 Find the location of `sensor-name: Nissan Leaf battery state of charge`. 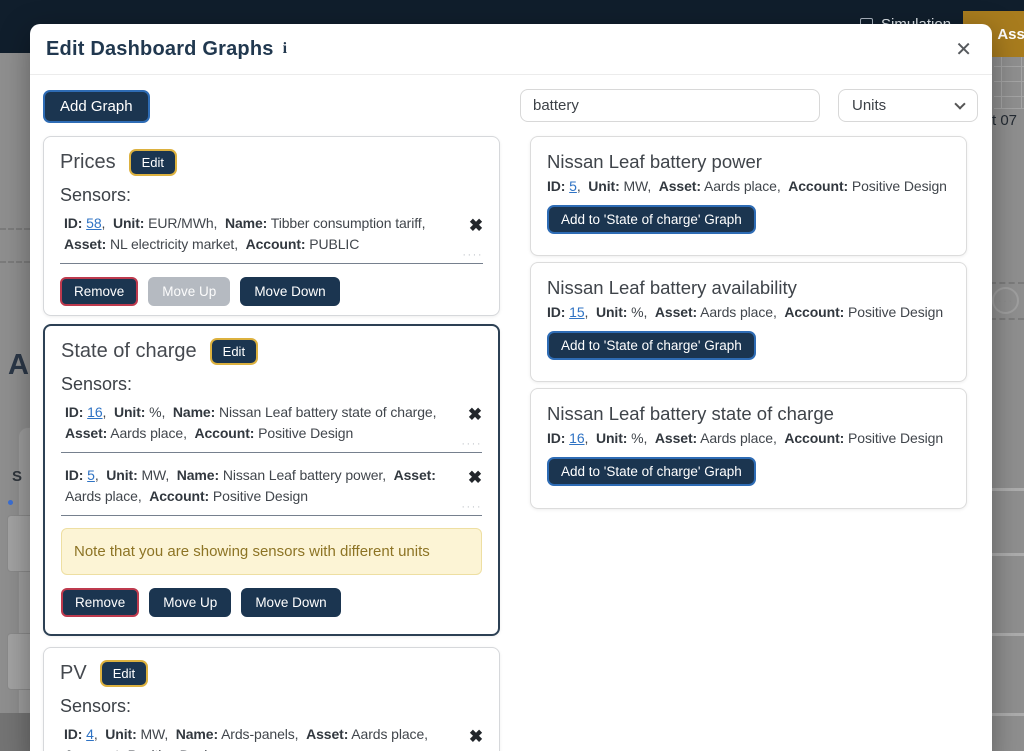

sensor-name: Nissan Leaf battery state of charge is located at coordinates (325, 412).